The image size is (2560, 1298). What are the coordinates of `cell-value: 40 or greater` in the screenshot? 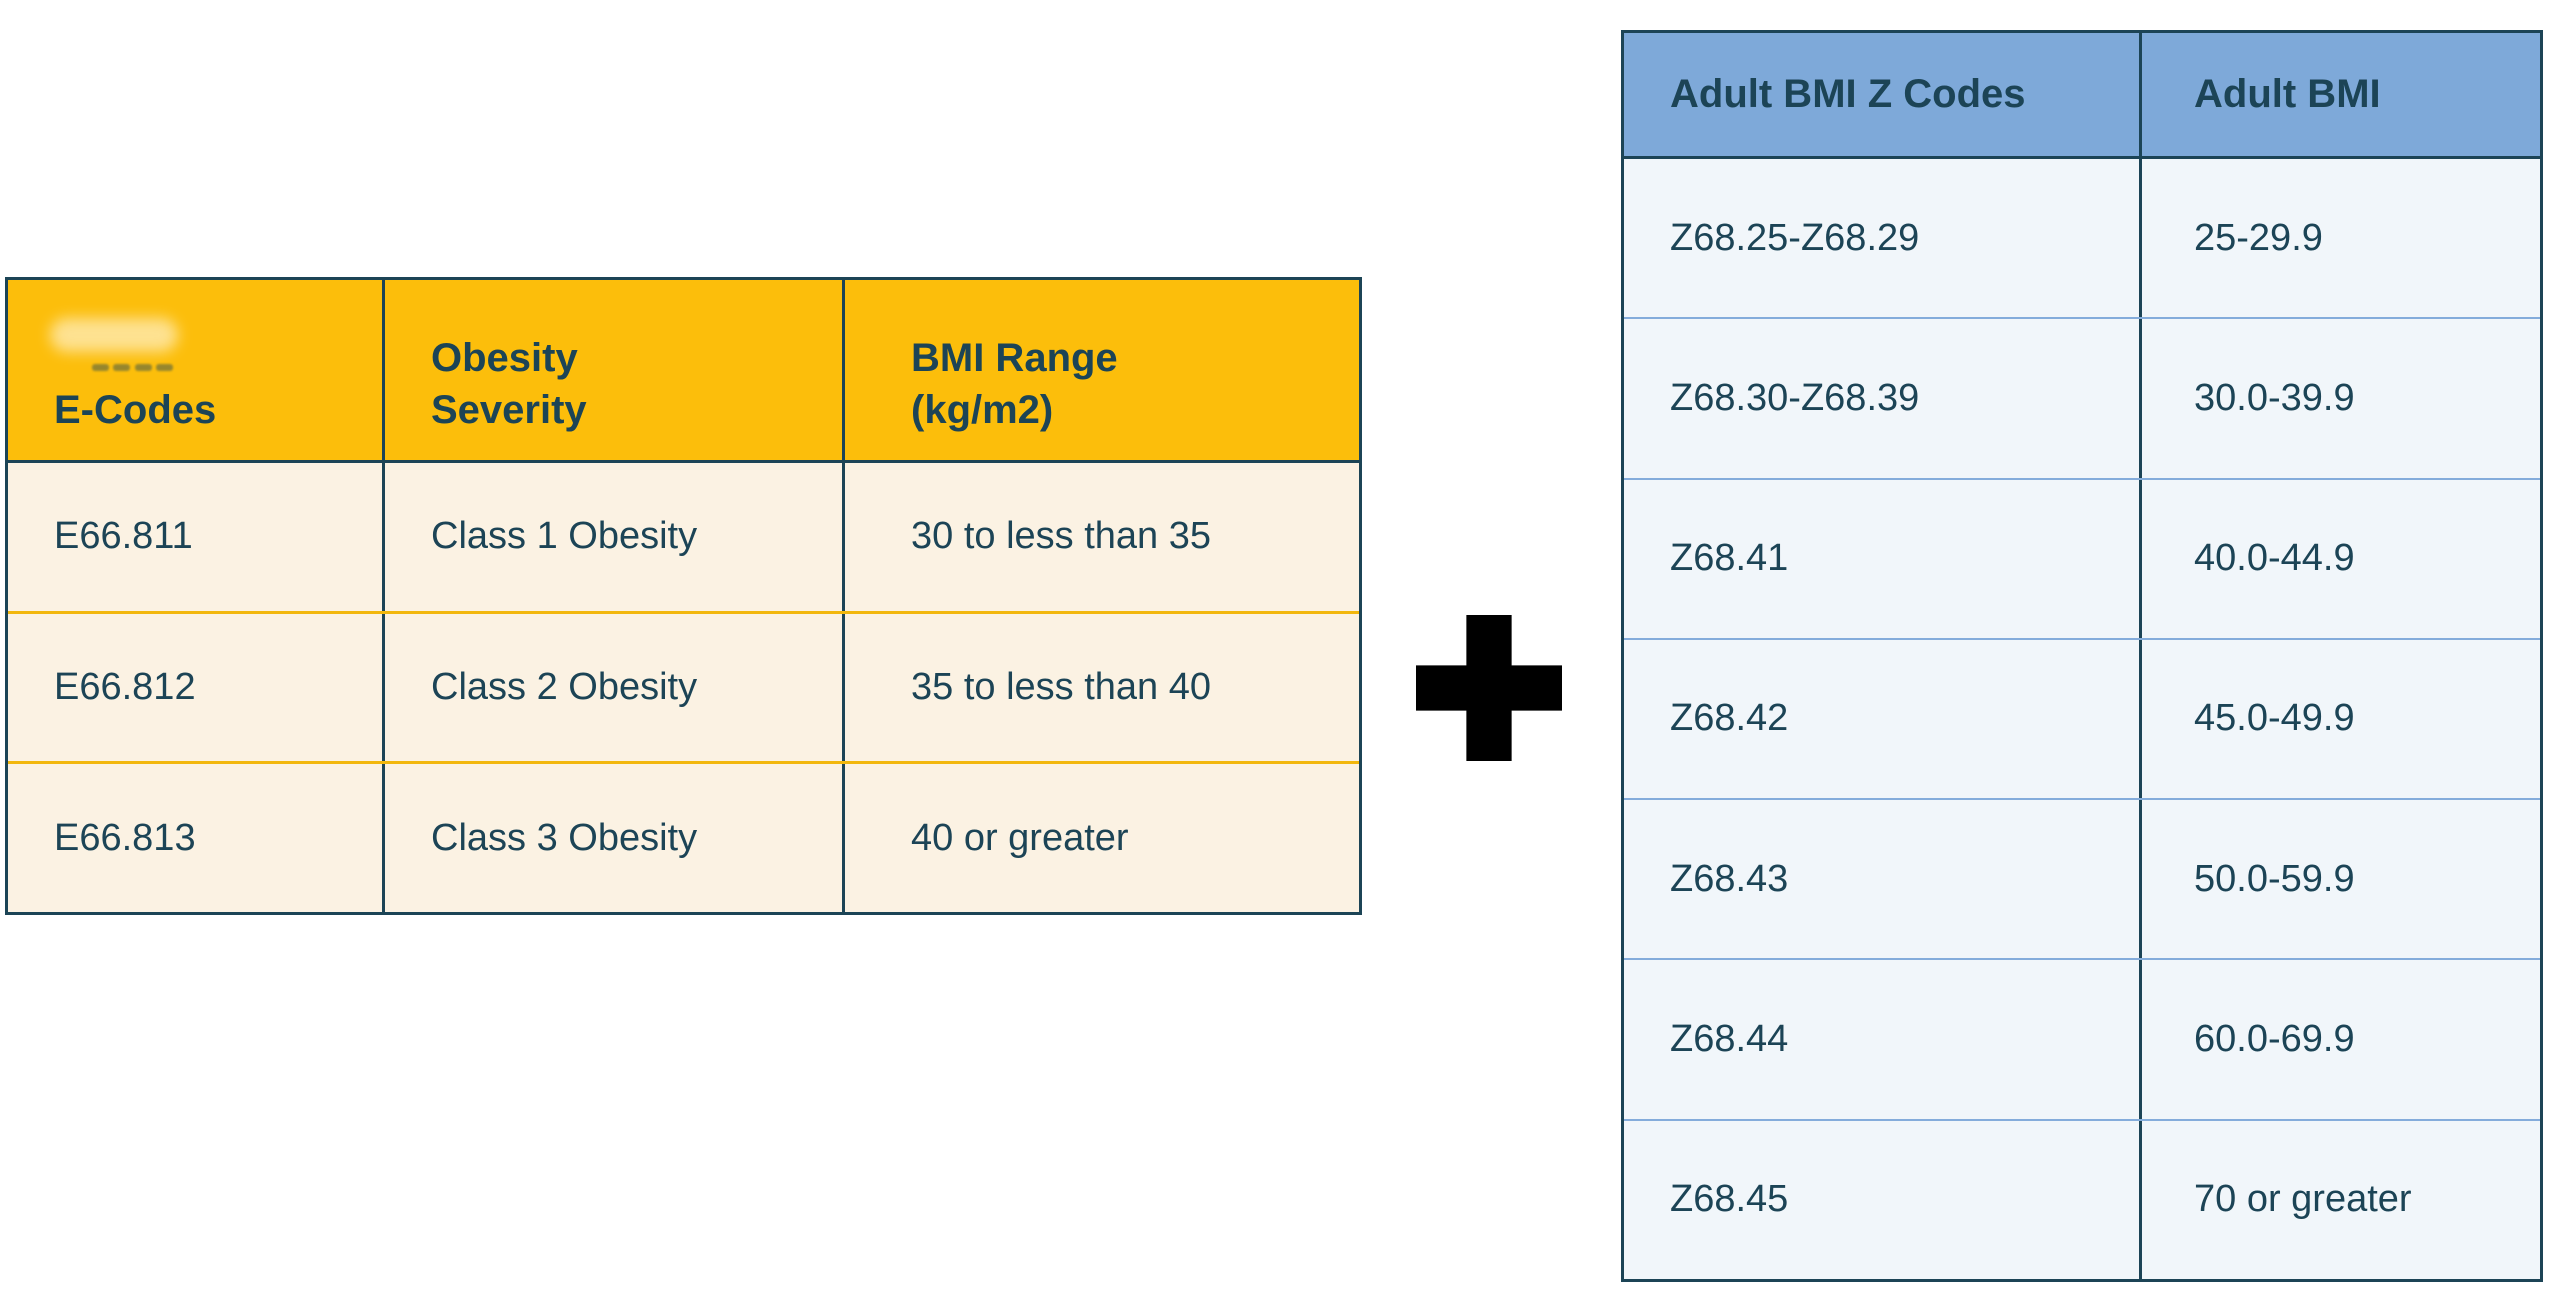 It's located at (1020, 837).